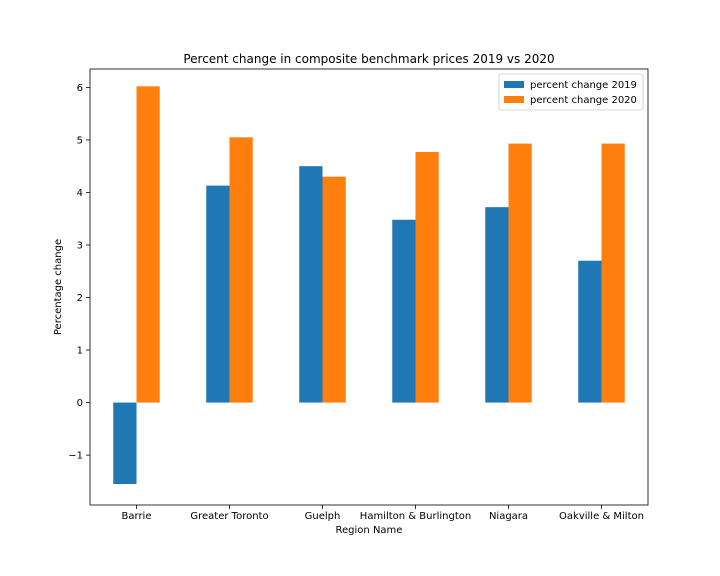 The height and width of the screenshot is (576, 720). What do you see at coordinates (415, 516) in the screenshot?
I see `x-tick-label: Hamilton & Burlington` at bounding box center [415, 516].